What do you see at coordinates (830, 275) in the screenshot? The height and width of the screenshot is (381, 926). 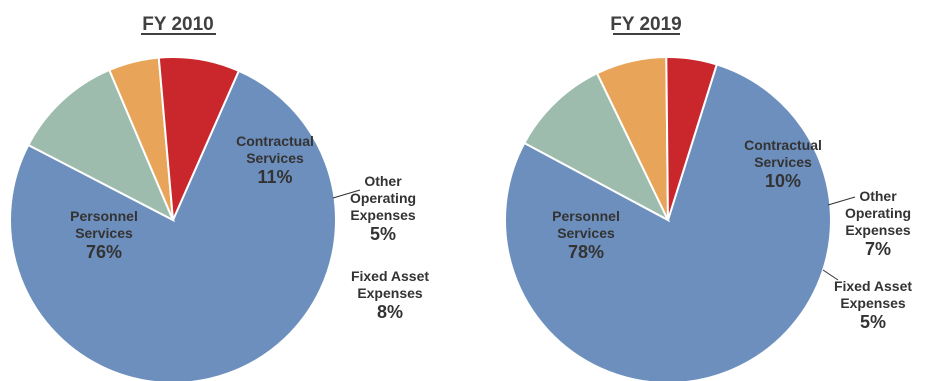 I see `leader-line-fixed-asset-expenses` at bounding box center [830, 275].